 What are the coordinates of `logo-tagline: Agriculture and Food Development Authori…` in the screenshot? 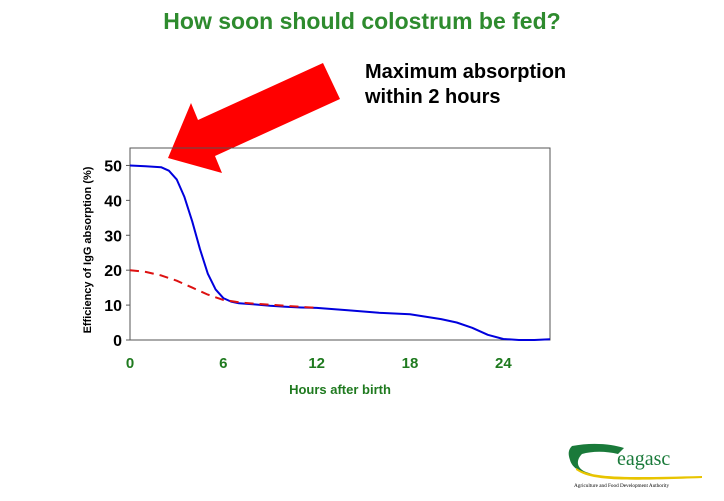 It's located at (621, 486).